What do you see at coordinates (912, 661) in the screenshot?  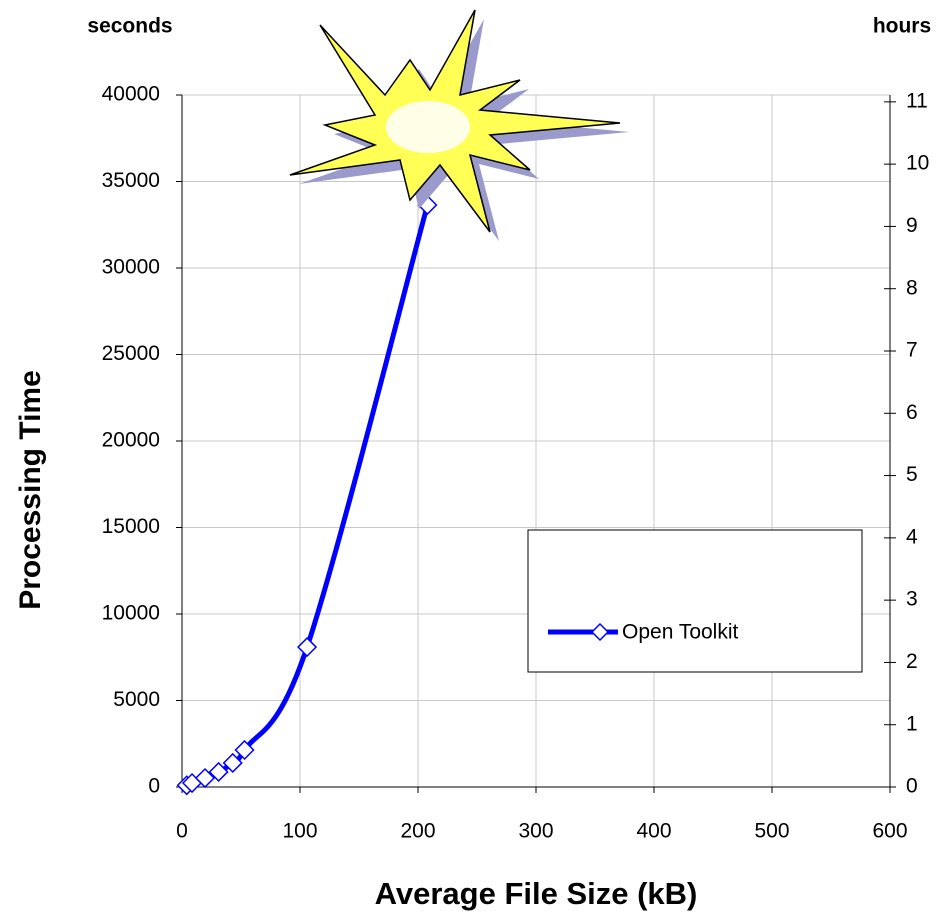 I see `y2-tick-label: 2` at bounding box center [912, 661].